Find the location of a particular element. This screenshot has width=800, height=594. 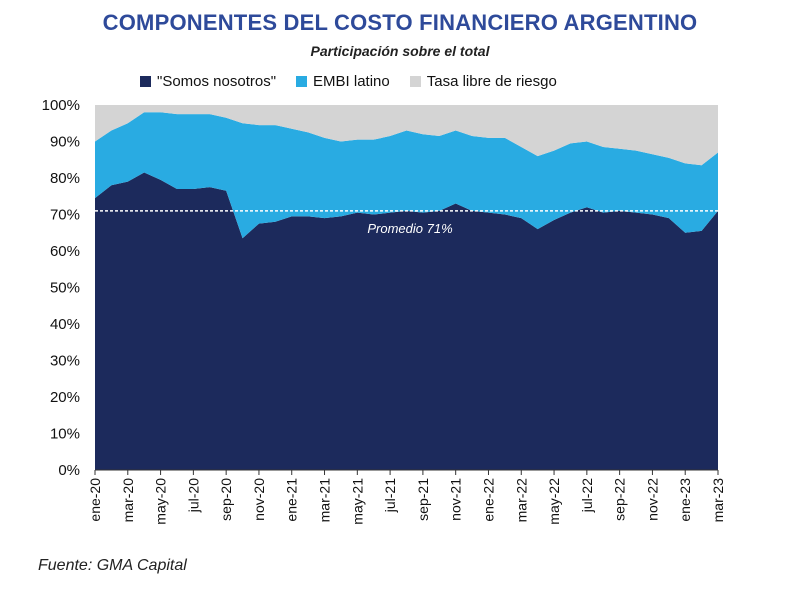

legend-item-embi-latino: EMBI latino is located at coordinates (343, 81).